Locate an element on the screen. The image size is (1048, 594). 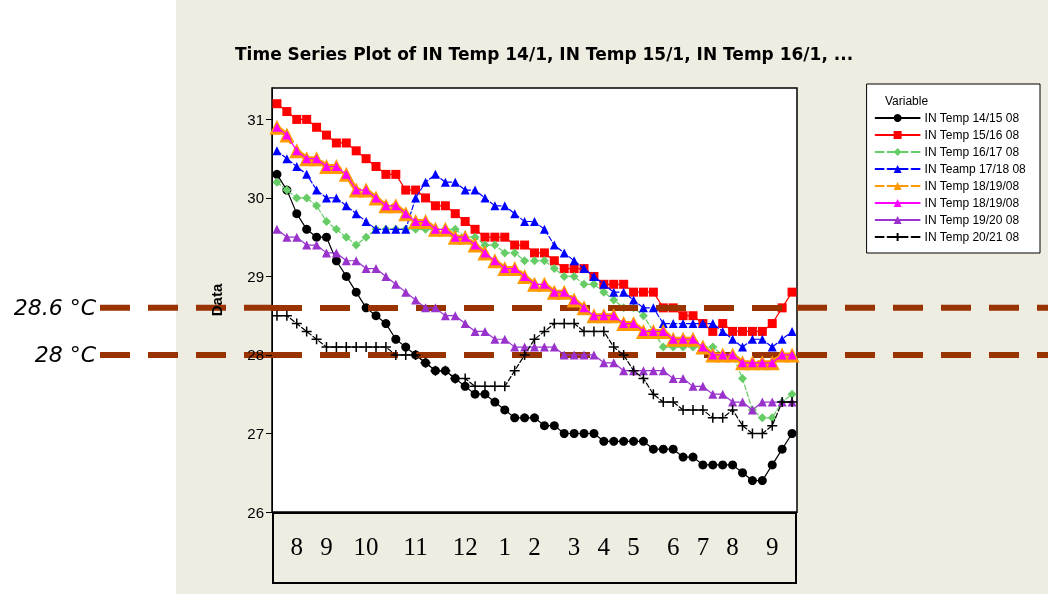
y-tick-label: 26 is located at coordinates (255, 512).